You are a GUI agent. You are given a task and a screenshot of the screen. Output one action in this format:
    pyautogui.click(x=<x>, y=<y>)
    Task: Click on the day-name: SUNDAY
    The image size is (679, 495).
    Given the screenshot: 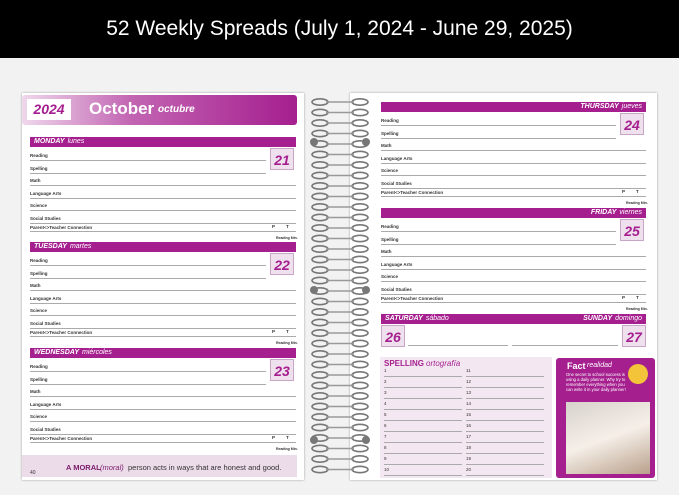 What is the action you would take?
    pyautogui.click(x=598, y=318)
    